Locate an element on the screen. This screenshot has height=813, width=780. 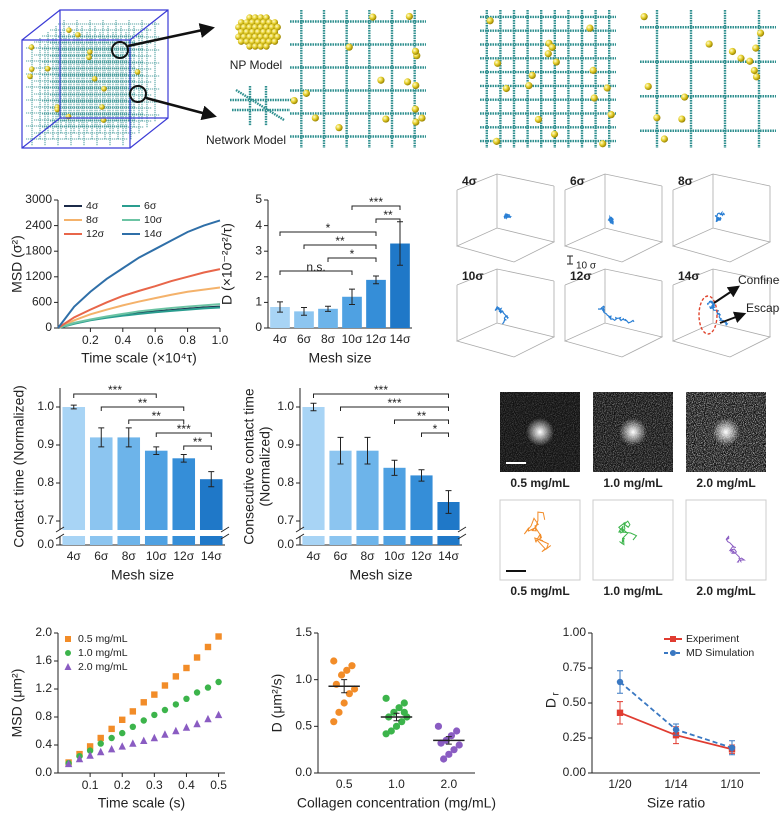
x-tick-label: 0.5 is located at coordinates (344, 784).